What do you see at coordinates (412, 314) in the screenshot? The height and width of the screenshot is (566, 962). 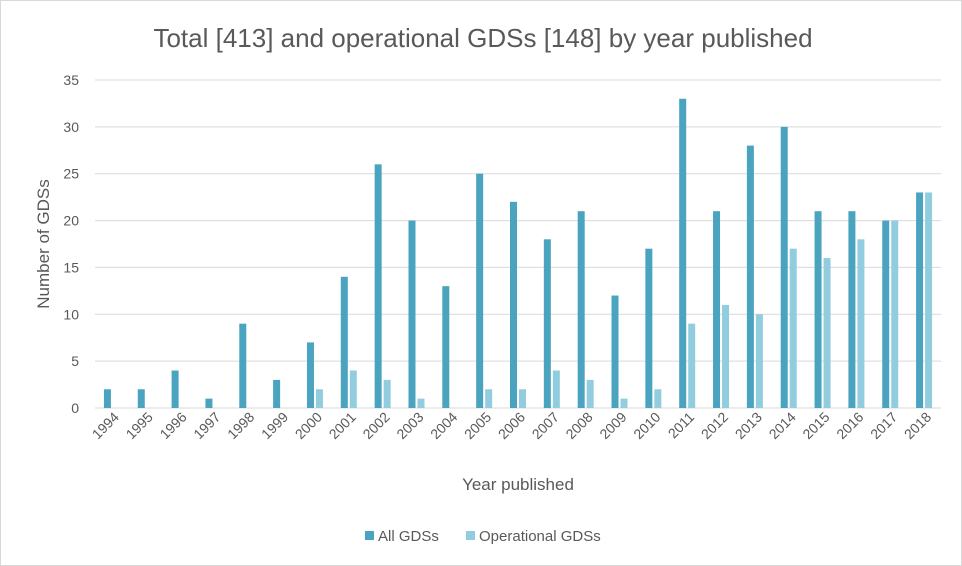 I see `bar-all-2003` at bounding box center [412, 314].